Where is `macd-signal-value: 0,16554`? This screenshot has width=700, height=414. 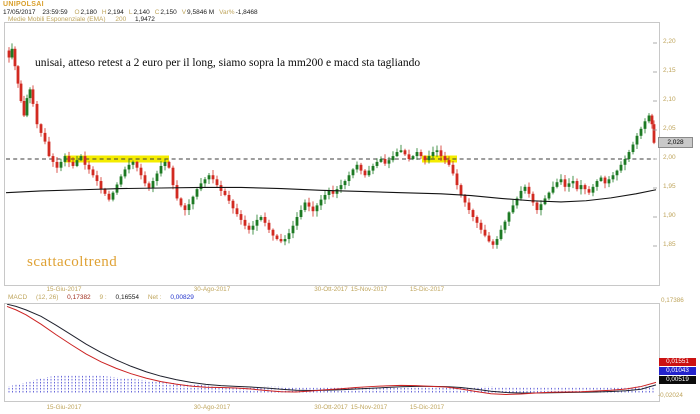
macd-signal-value: 0,16554 is located at coordinates (127, 297).